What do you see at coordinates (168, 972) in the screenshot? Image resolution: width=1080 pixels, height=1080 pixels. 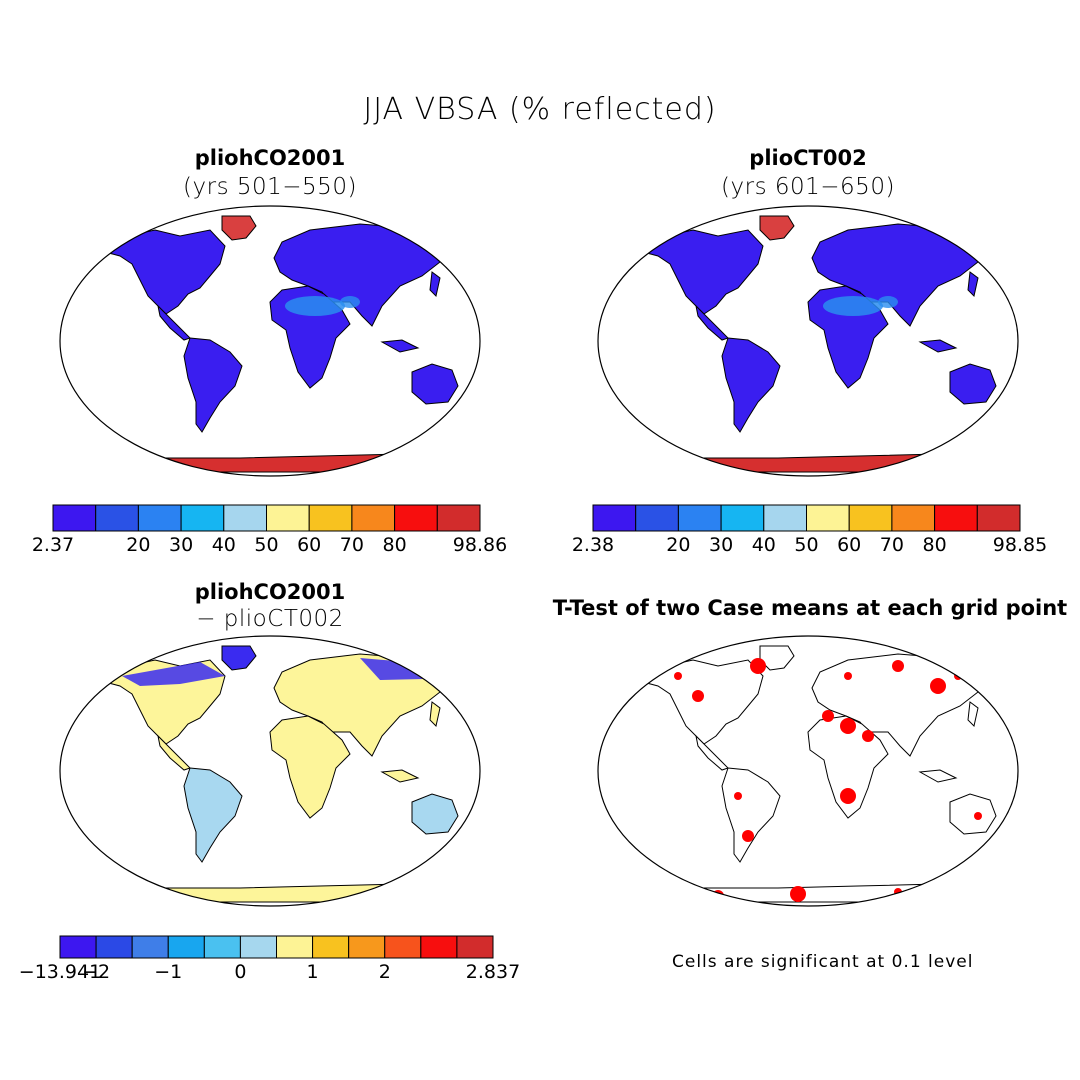 I see `colorbar-3-tick-label: −1` at bounding box center [168, 972].